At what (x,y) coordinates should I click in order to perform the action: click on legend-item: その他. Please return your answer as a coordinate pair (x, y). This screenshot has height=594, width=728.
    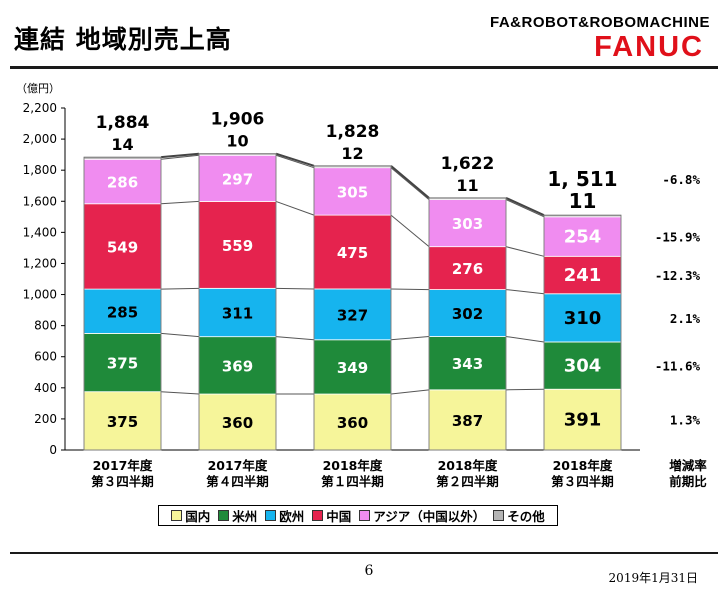
    Looking at the image, I should click on (519, 515).